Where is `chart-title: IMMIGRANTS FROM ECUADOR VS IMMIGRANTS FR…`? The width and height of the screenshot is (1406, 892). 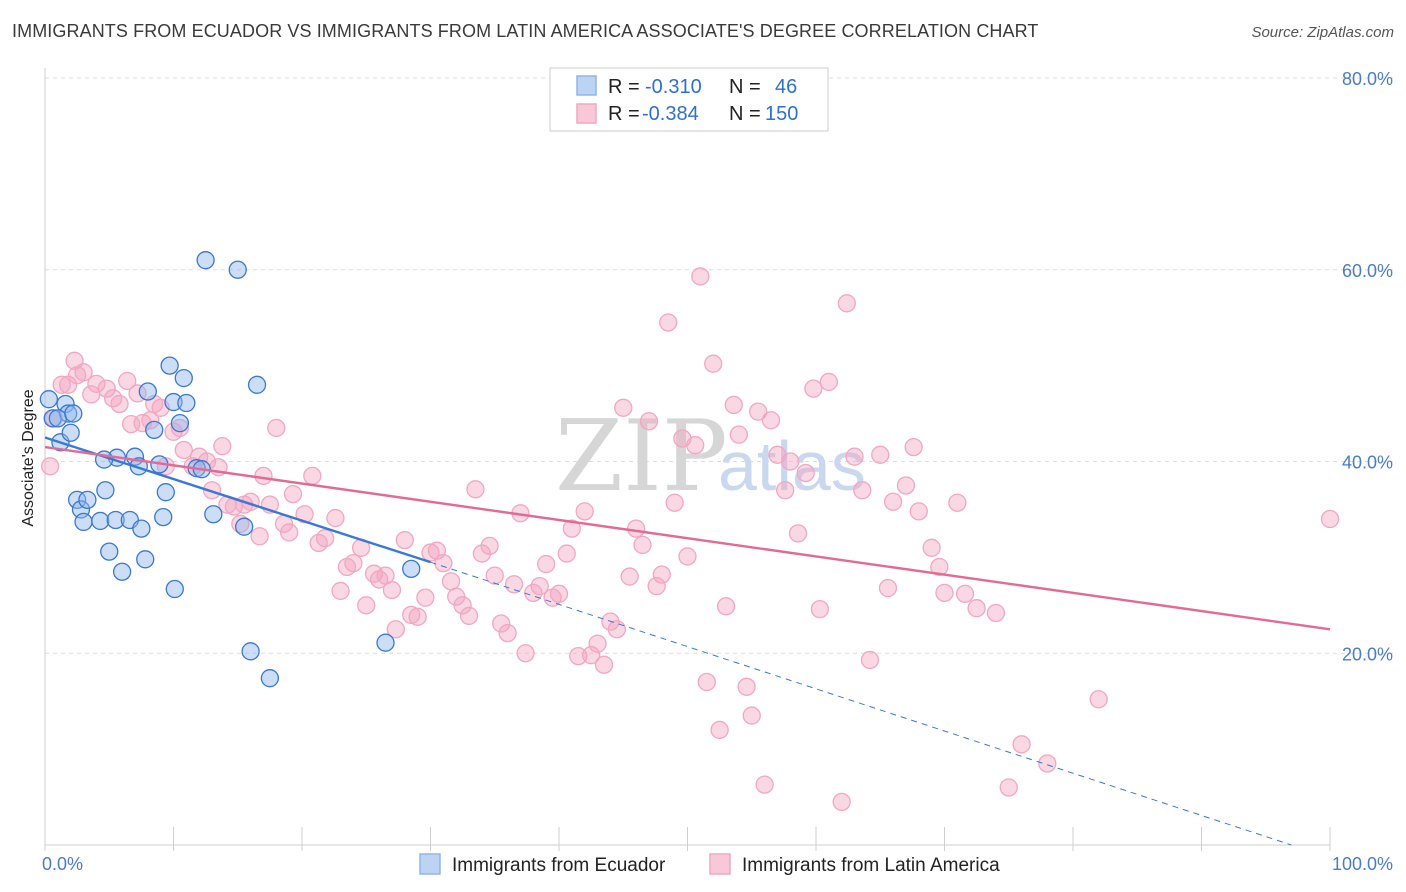
chart-title: IMMIGRANTS FROM ECUADOR VS IMMIGRANTS FR… is located at coordinates (525, 31).